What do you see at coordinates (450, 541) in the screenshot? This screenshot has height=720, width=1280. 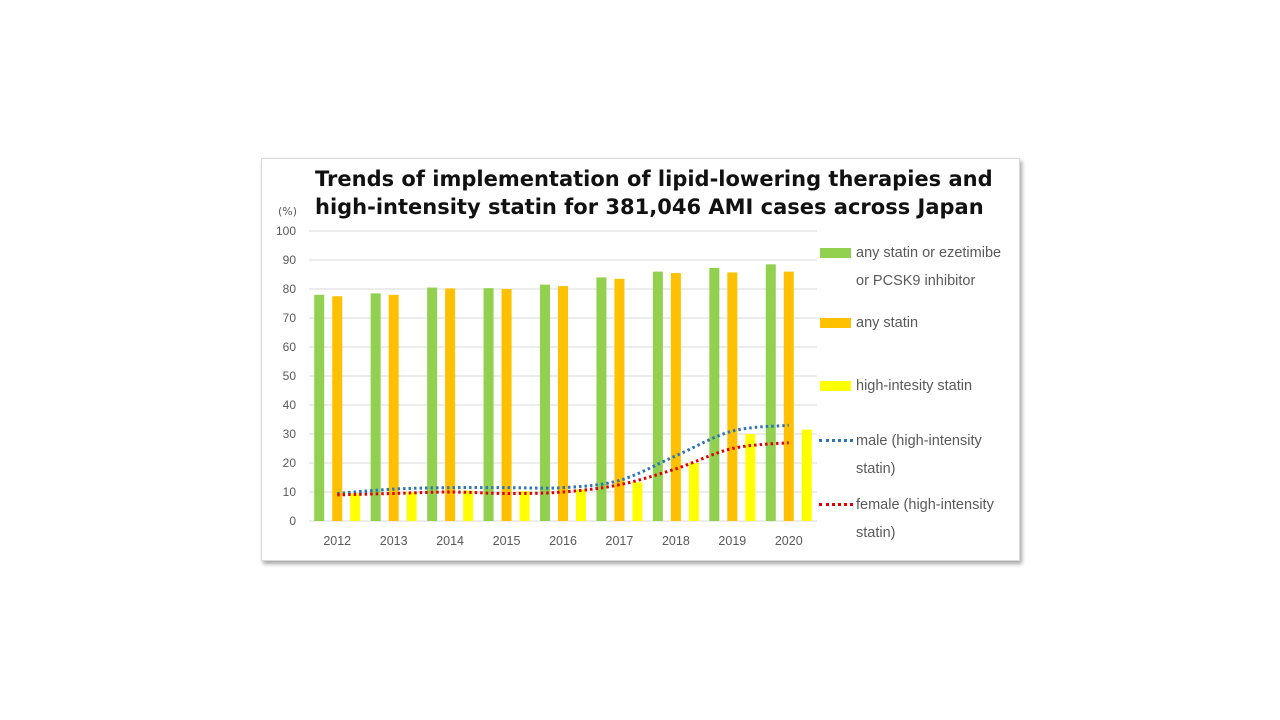 I see `x-tick-label: 2014` at bounding box center [450, 541].